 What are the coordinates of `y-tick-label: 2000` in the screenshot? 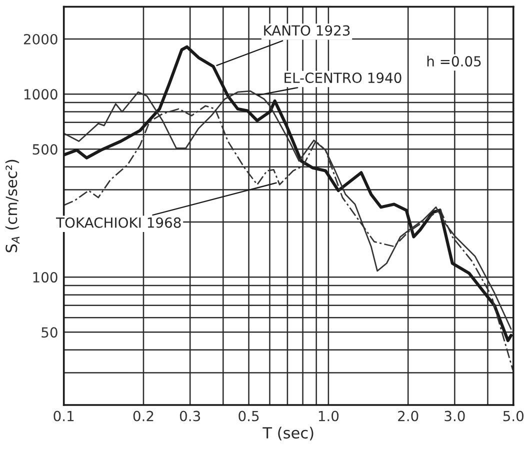 It's located at (41, 39).